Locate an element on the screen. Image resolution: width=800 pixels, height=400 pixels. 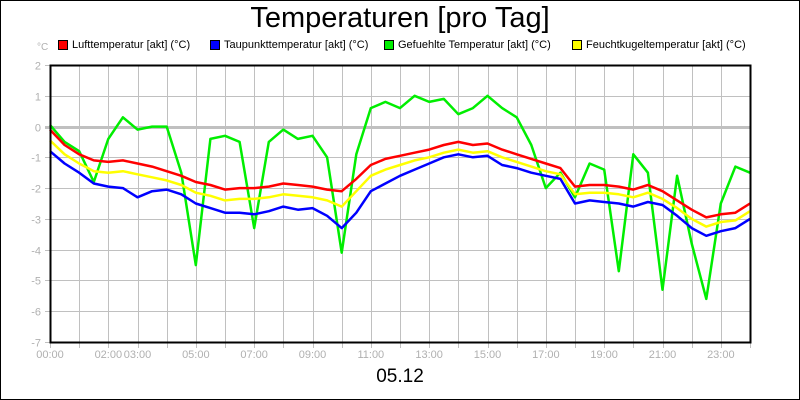
y-unit-label: °C is located at coordinates (43, 47).